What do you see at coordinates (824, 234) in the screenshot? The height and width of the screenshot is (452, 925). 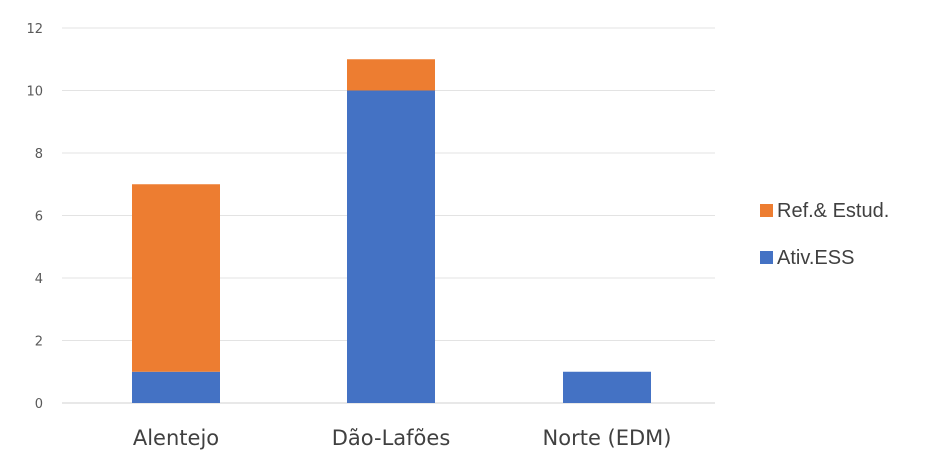 I see `legend: Ref.& Estud. Ativ.ESS` at bounding box center [824, 234].